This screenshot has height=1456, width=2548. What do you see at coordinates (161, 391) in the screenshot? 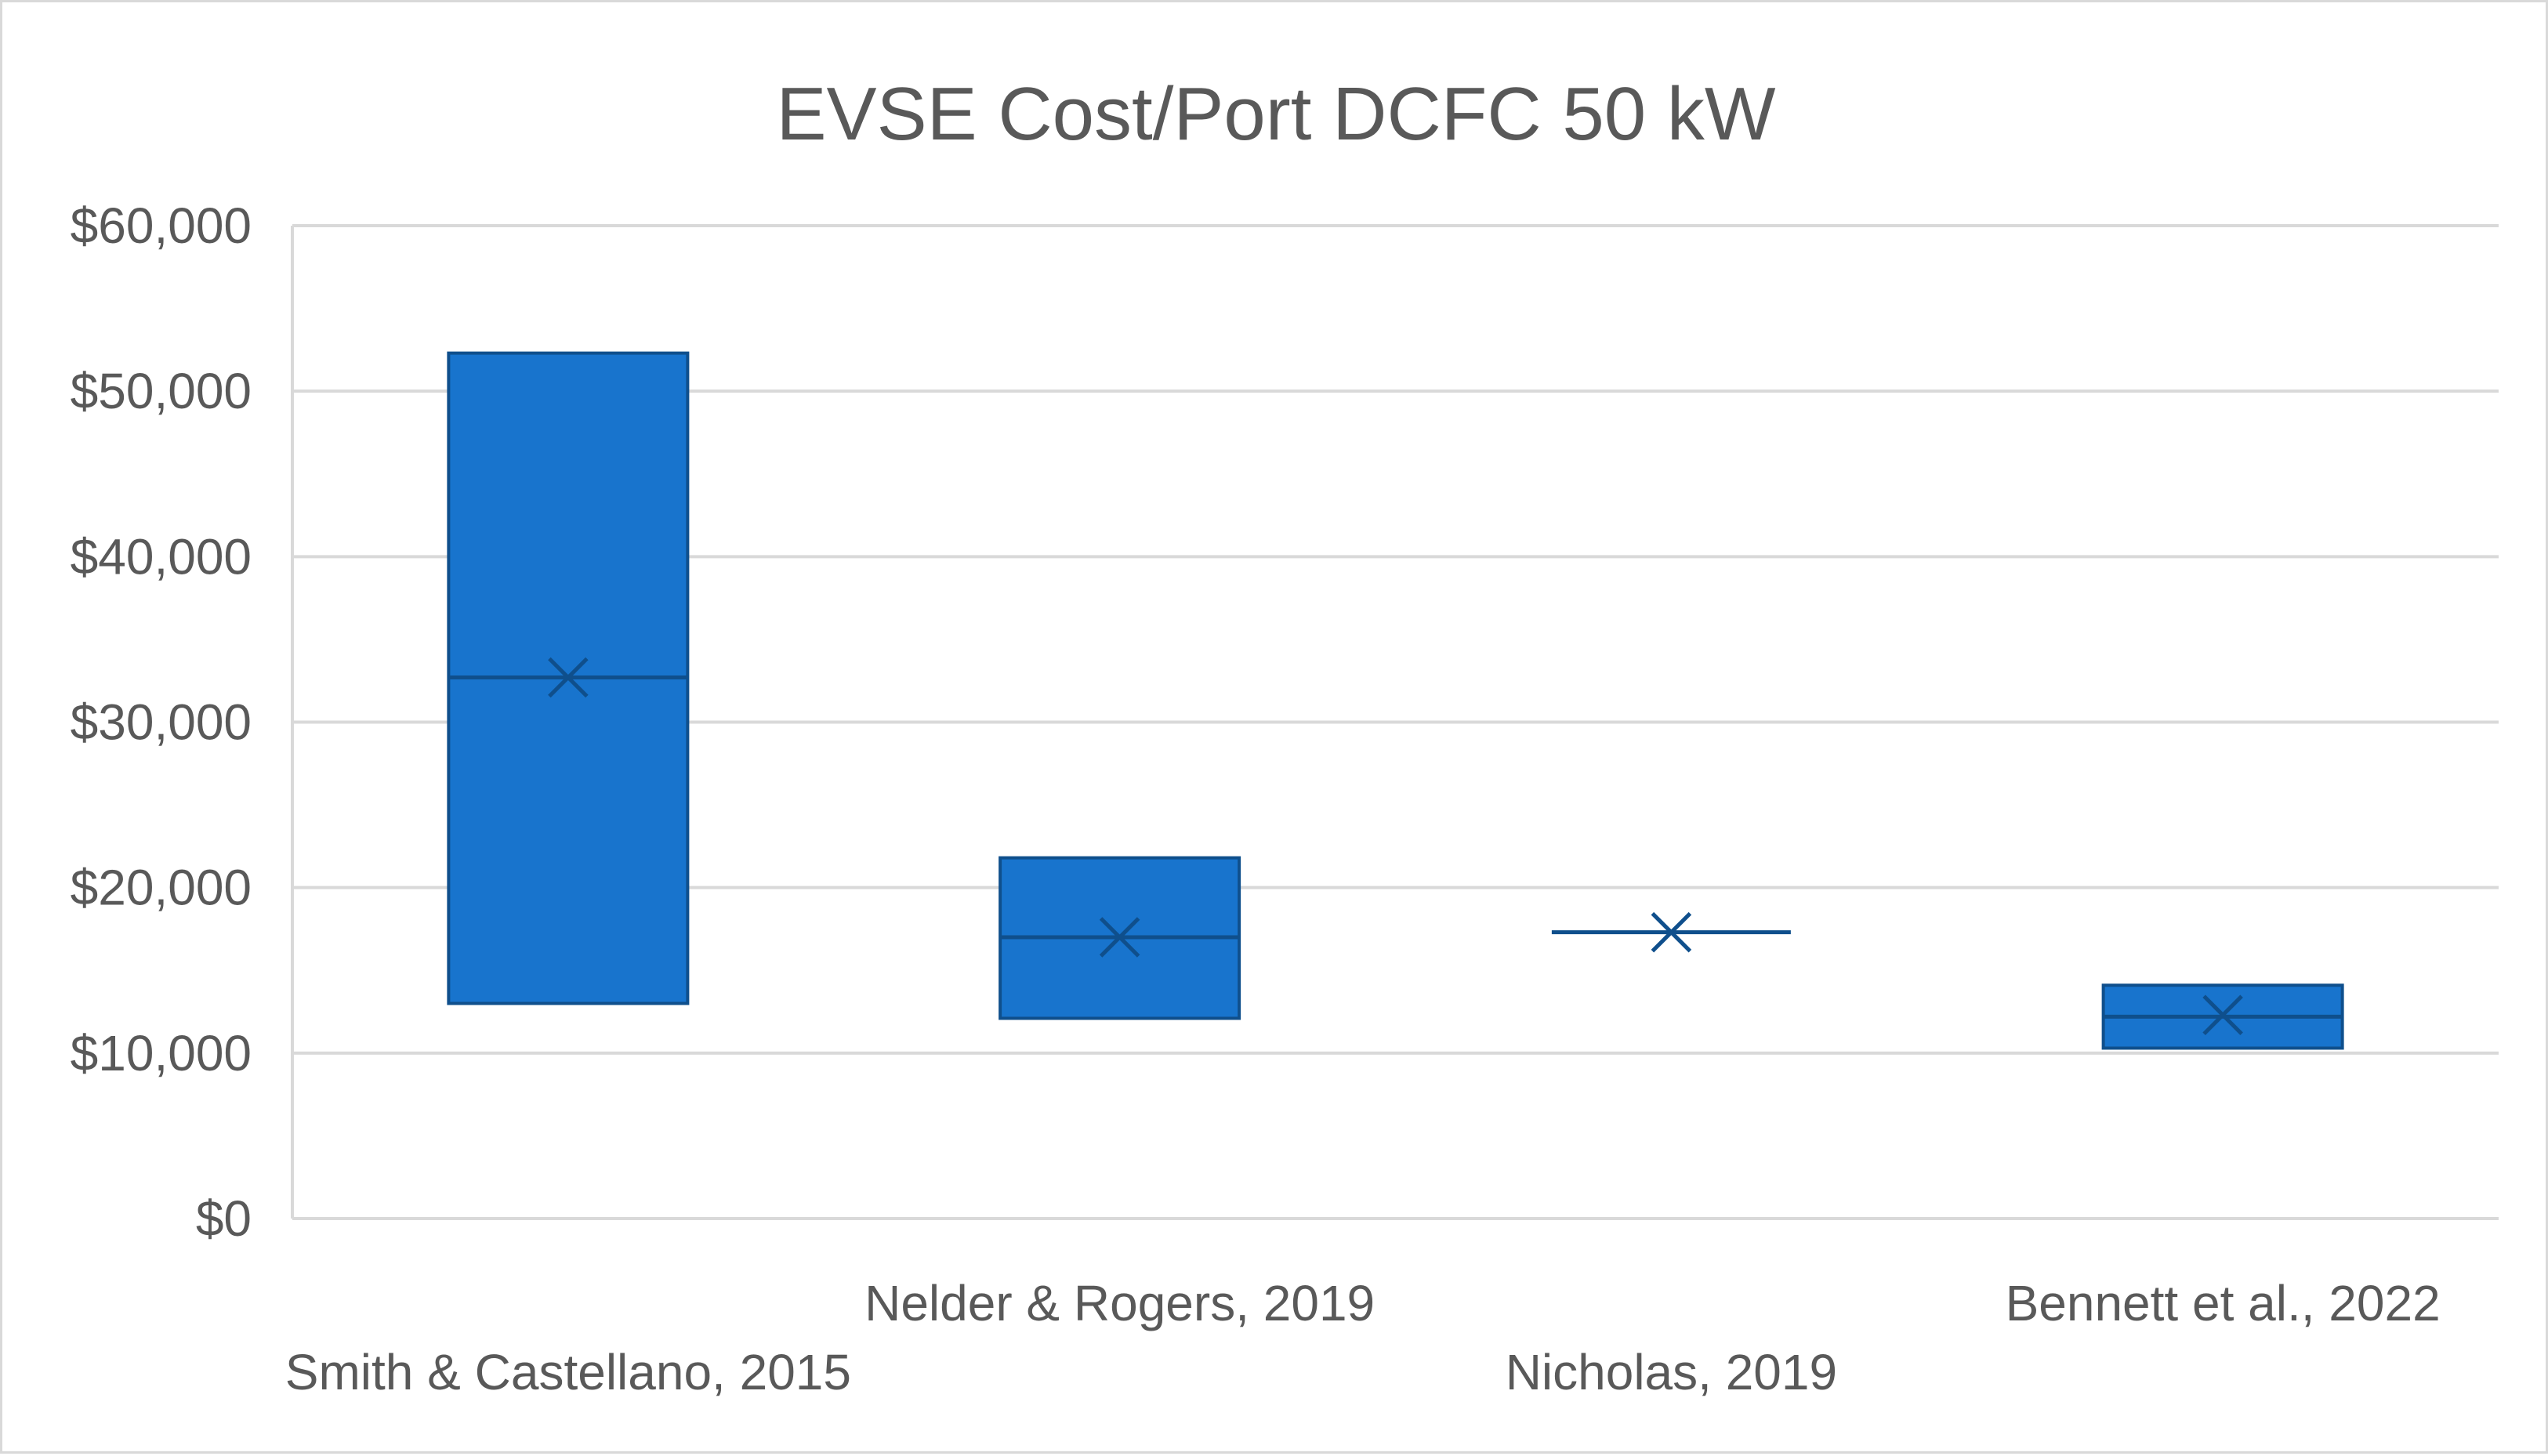
I see `y-tick-label: $50,000` at bounding box center [161, 391].